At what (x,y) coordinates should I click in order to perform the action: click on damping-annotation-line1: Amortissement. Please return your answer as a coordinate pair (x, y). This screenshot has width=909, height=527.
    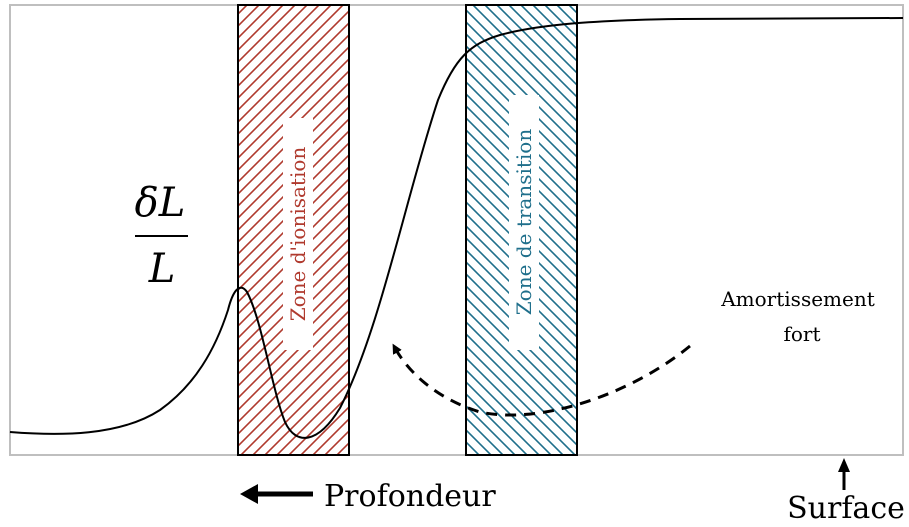
    Looking at the image, I should click on (797, 299).